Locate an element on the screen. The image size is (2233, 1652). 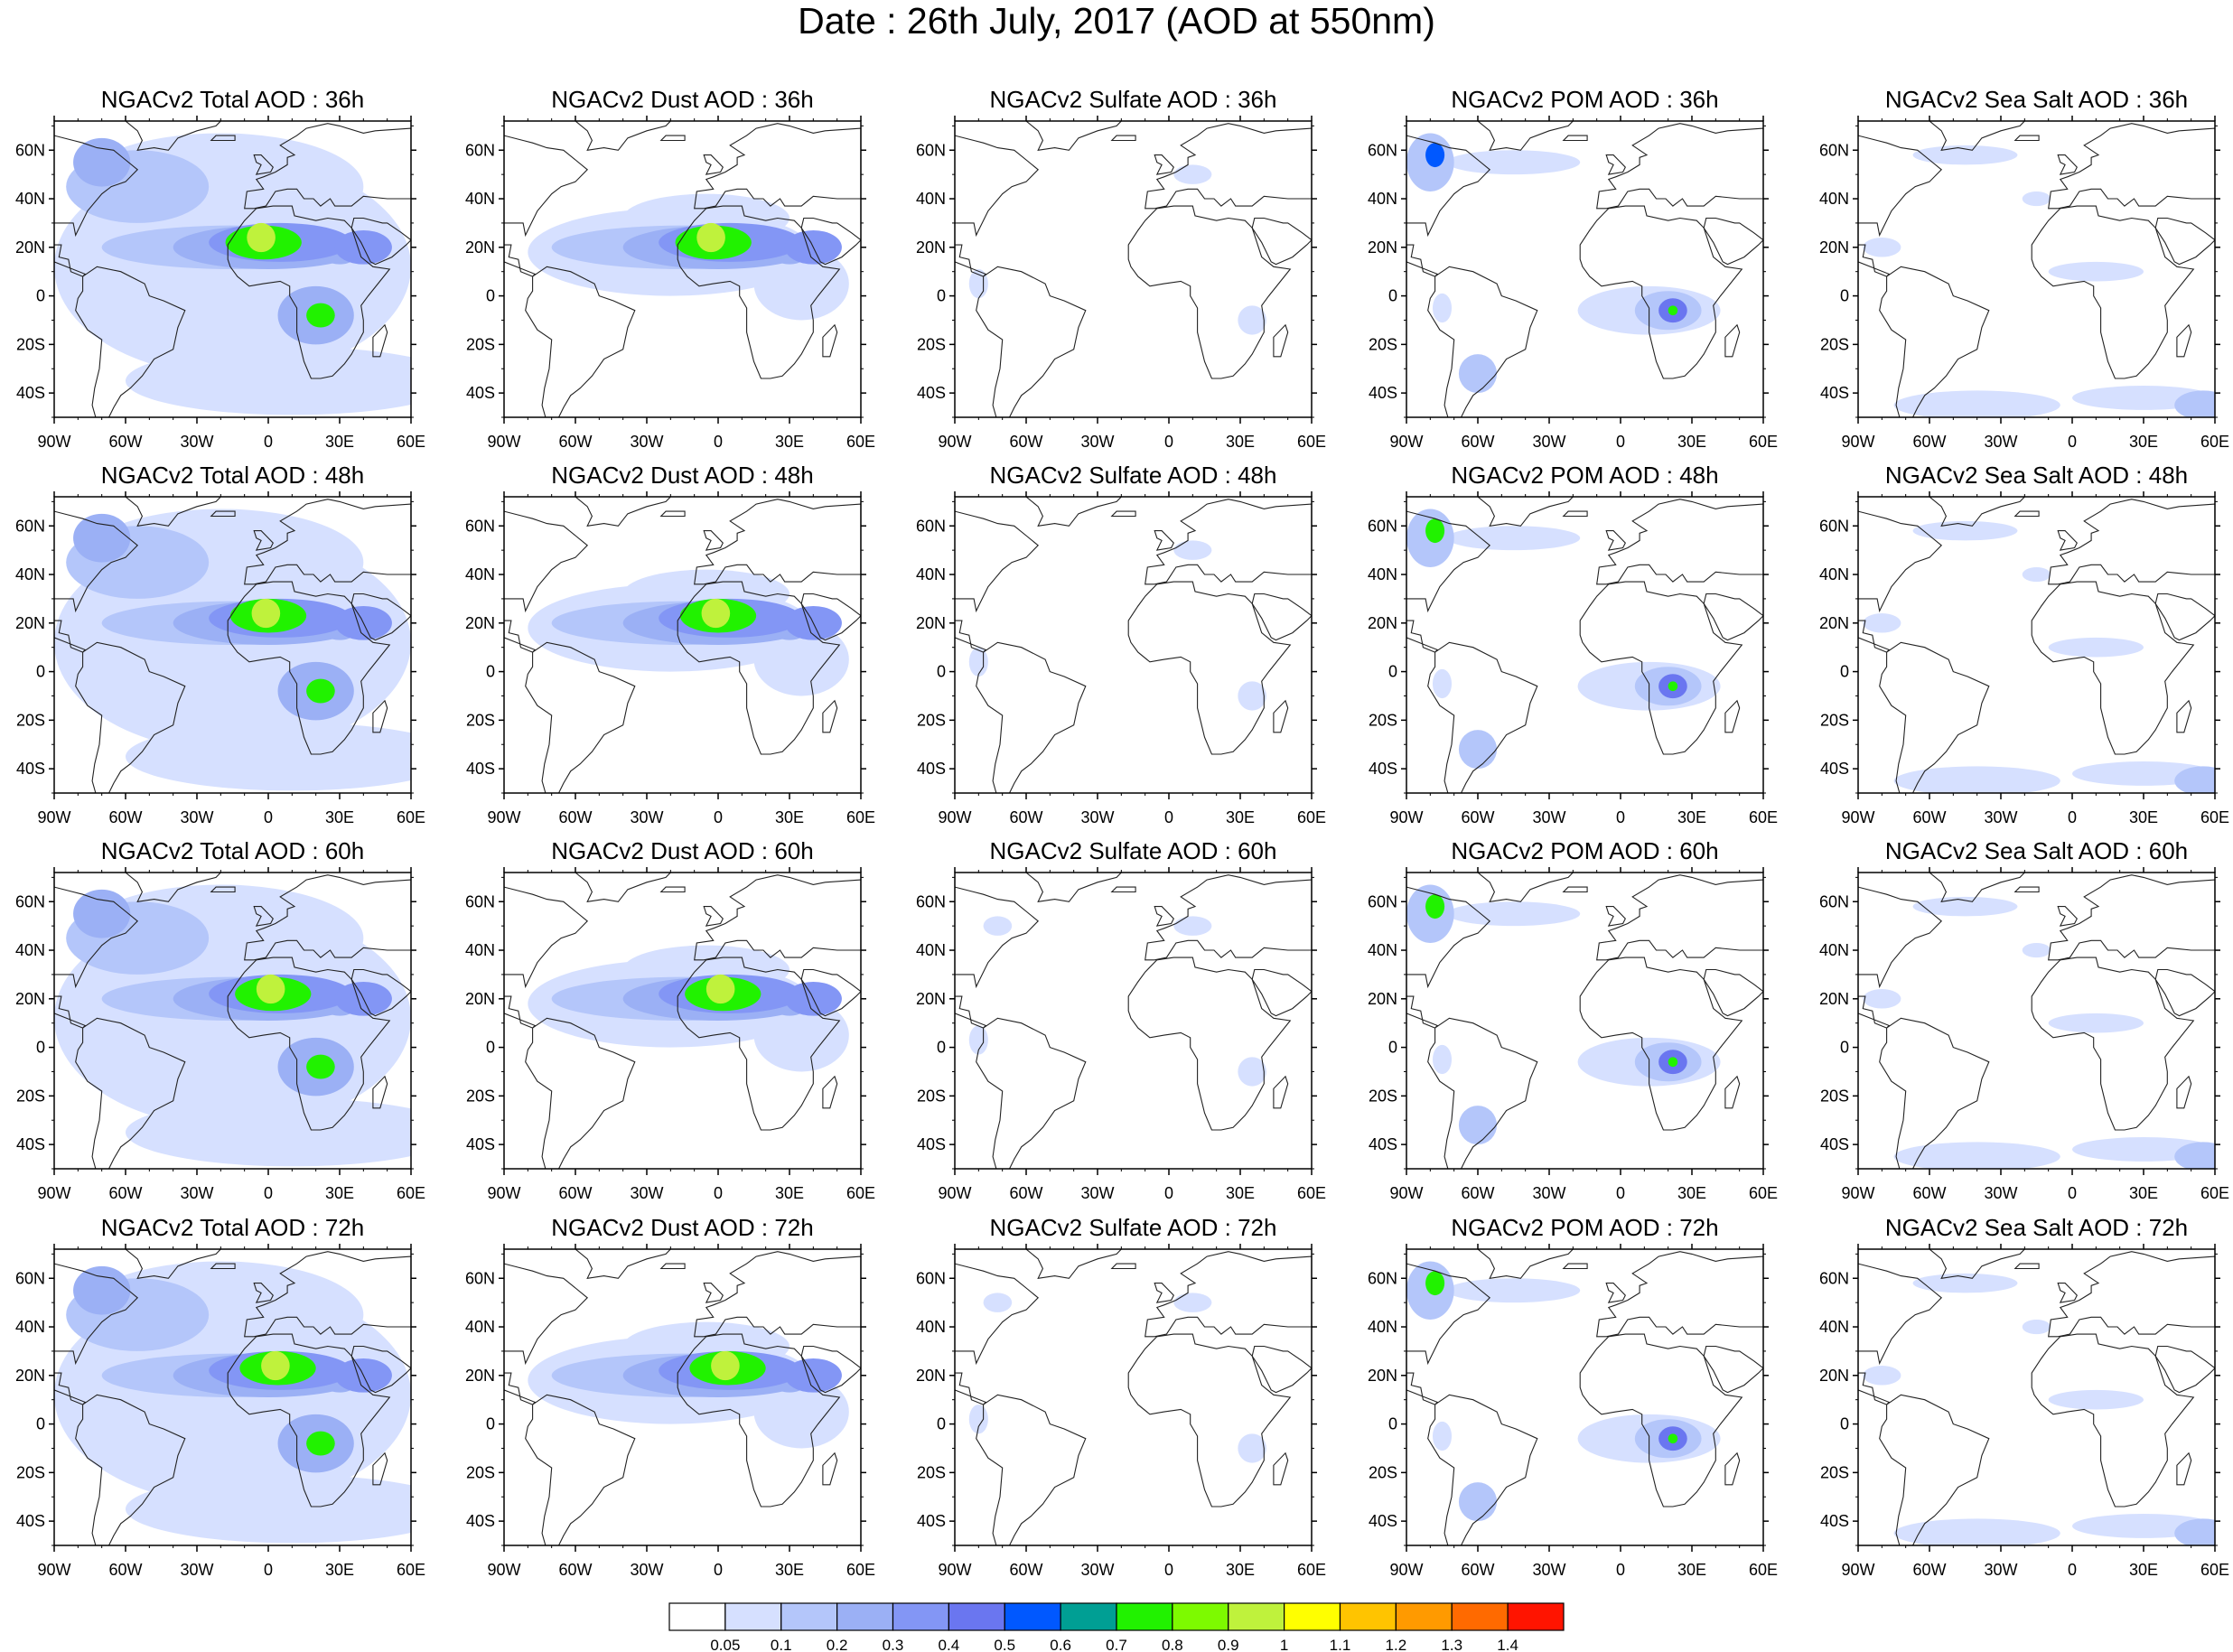
panel-title: NGACv2 POM AOD : 36h is located at coordinates (1584, 99).